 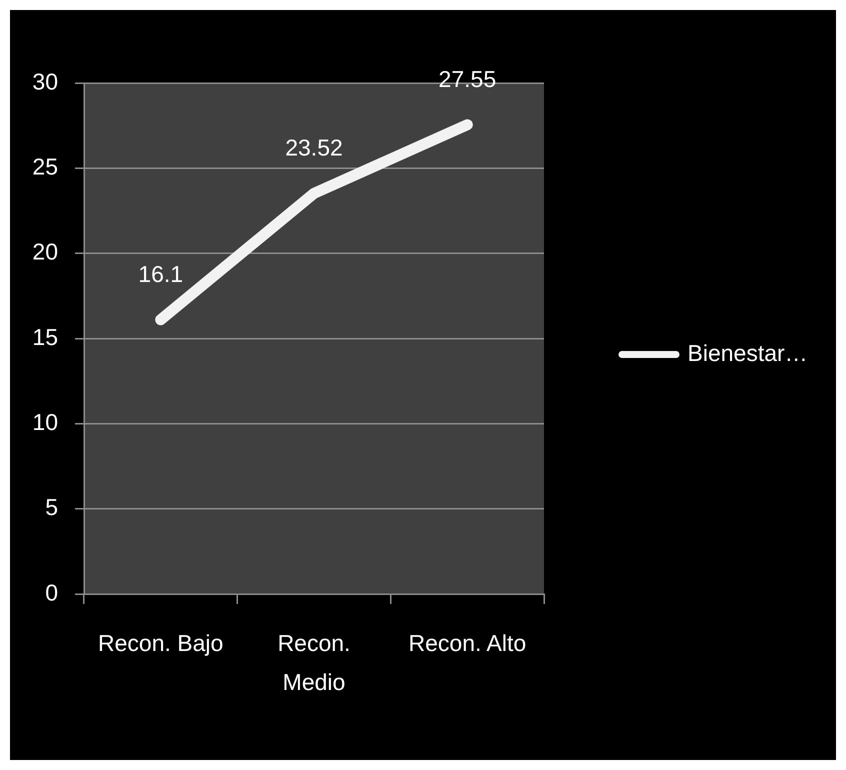 What do you see at coordinates (161, 274) in the screenshot?
I see `data-label: 16.1` at bounding box center [161, 274].